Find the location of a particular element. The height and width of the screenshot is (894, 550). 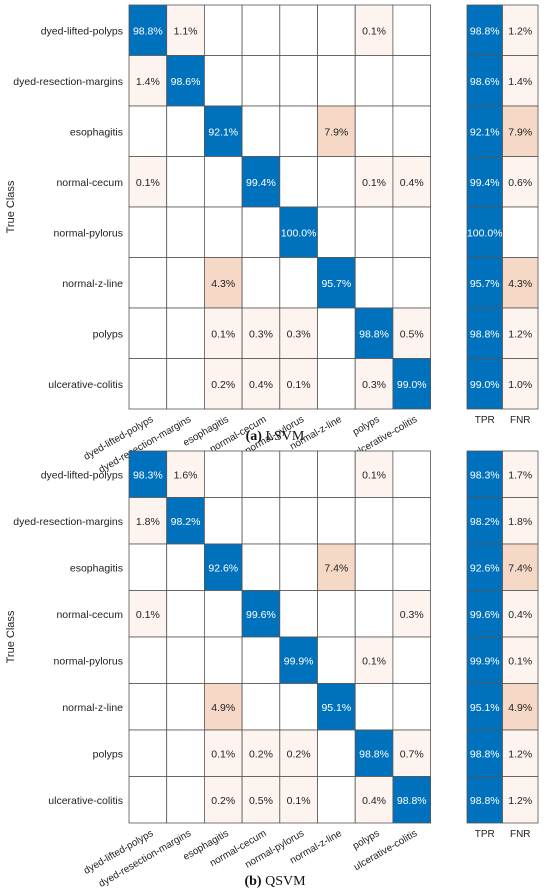

cell-value: 0.7% is located at coordinates (412, 754).